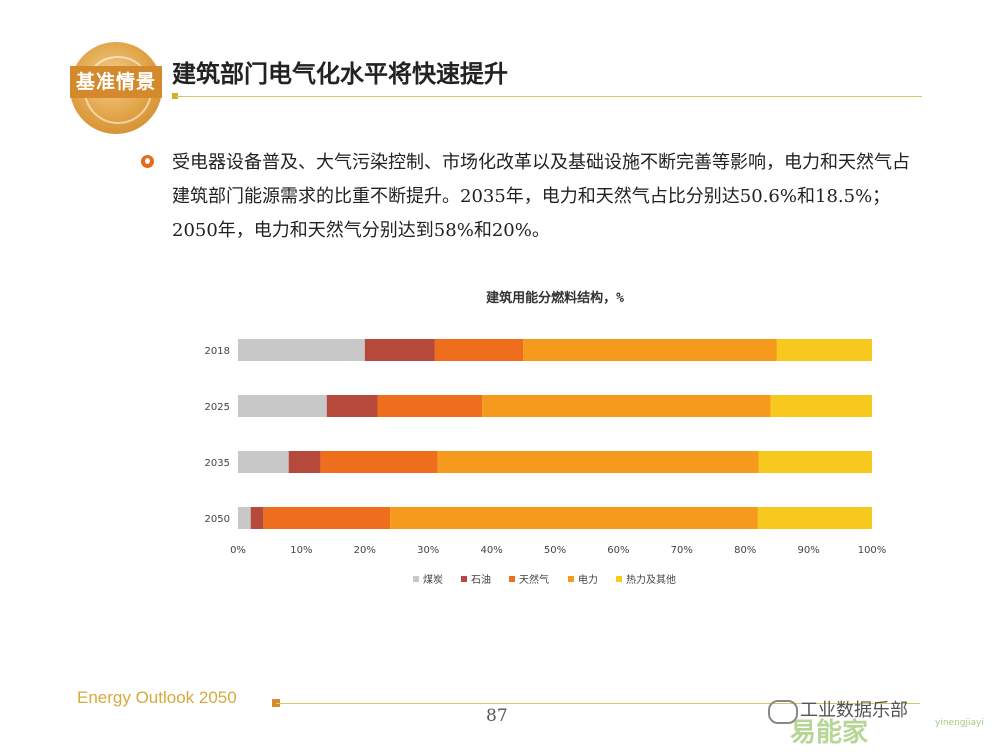 The image size is (1000, 753). Describe the element at coordinates (217, 519) in the screenshot. I see `y-tick-label: 2050` at that location.